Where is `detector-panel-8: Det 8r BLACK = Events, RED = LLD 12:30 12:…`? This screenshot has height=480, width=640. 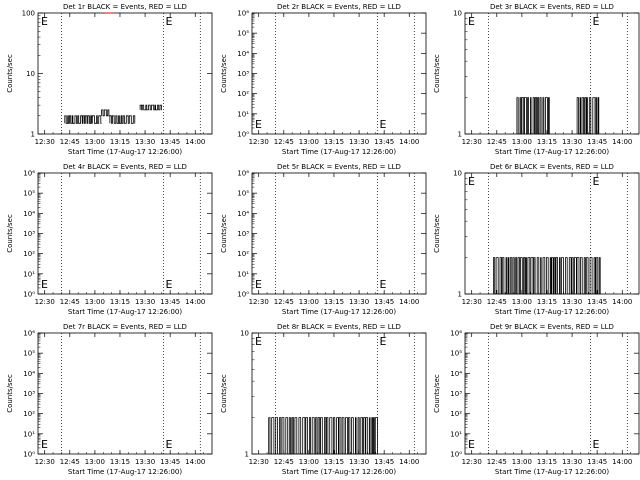 detector-panel-8: Det 8r BLACK = Events, RED = LLD 12:30 12:… is located at coordinates (323, 399).